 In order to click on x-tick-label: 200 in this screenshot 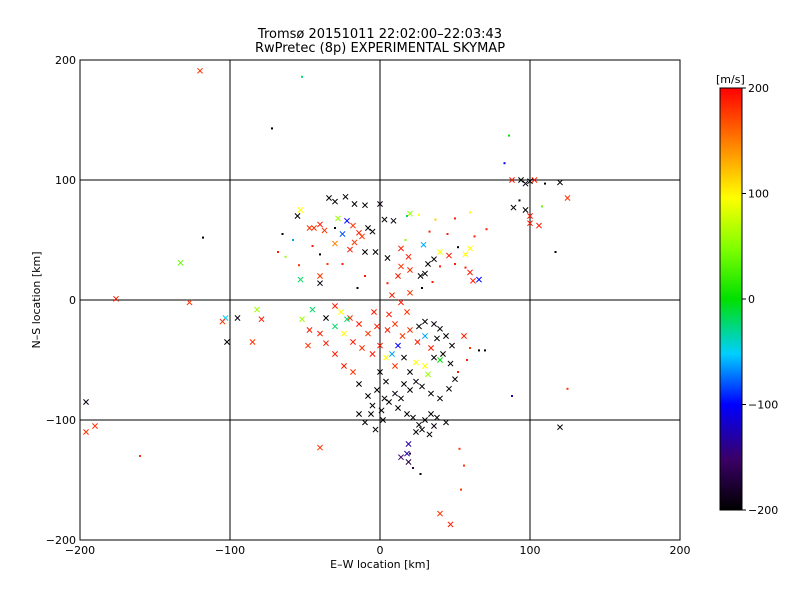, I will do `click(680, 550)`.